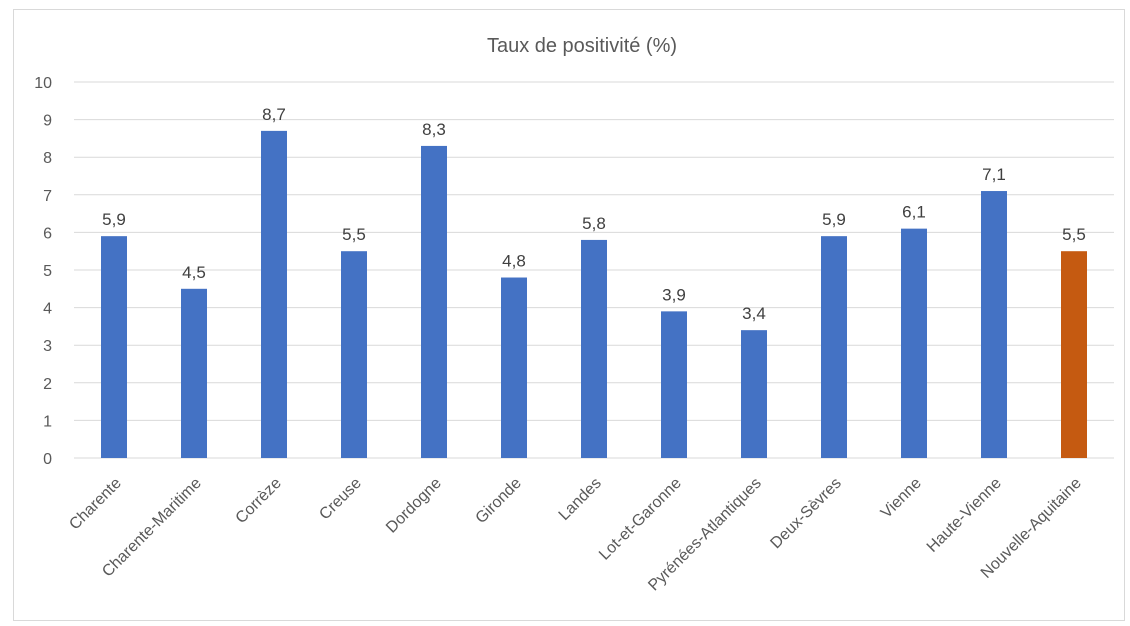  Describe the element at coordinates (674, 294) in the screenshot. I see `data-label: 3,9` at that location.